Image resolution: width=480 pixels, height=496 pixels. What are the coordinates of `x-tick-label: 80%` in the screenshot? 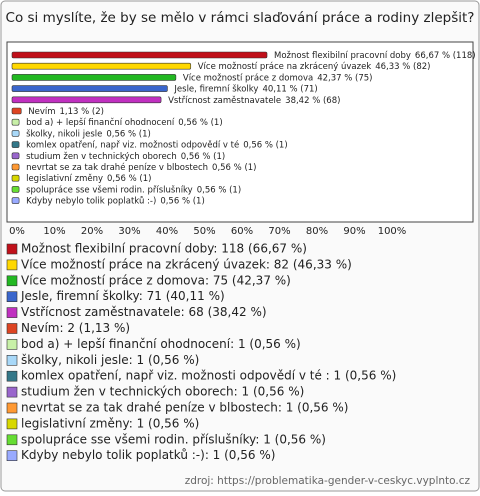 It's located at (317, 231).